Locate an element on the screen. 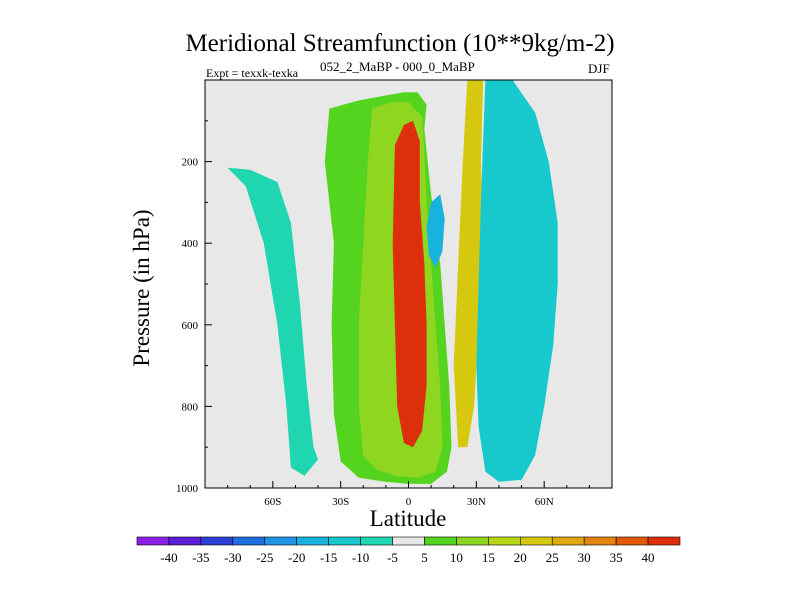 The height and width of the screenshot is (600, 800). colorbar-label: 15 is located at coordinates (488, 557).